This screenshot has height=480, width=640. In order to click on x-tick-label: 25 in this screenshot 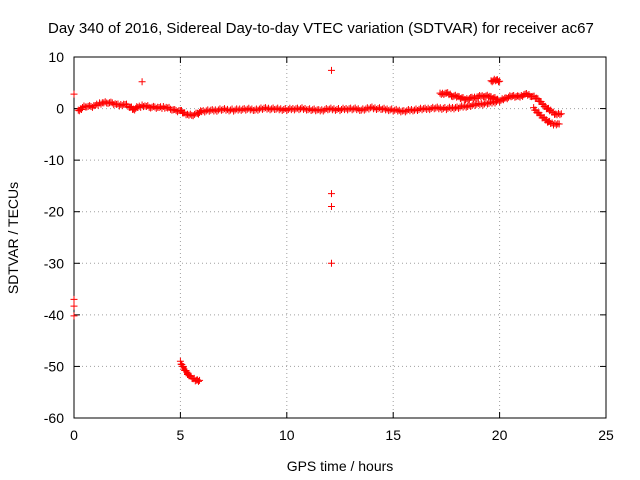, I will do `click(606, 435)`.